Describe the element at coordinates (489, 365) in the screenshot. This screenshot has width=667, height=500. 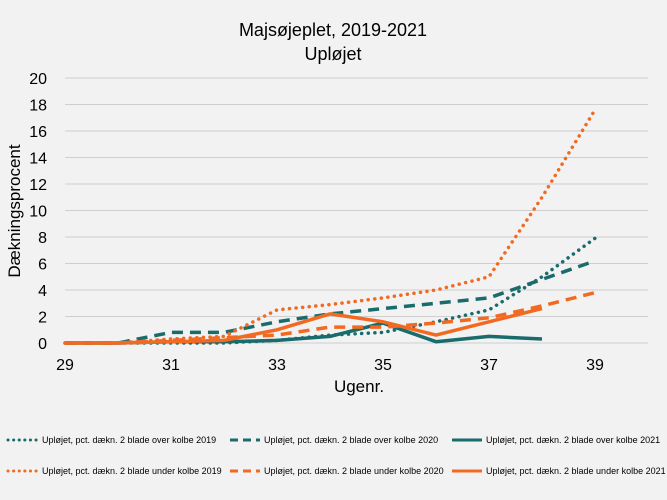
I see `x-tick-label: 37` at that location.